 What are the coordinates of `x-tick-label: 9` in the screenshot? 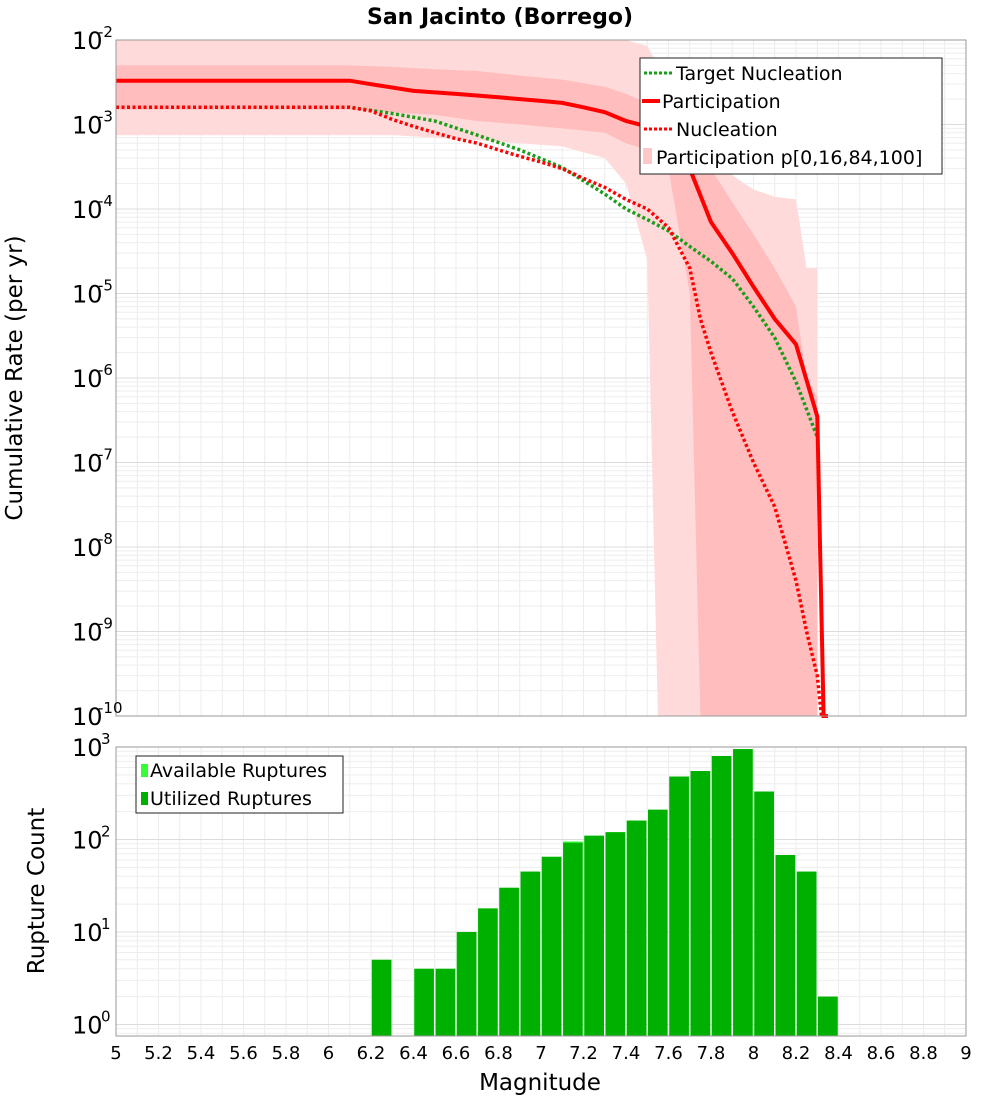 It's located at (965, 1053).